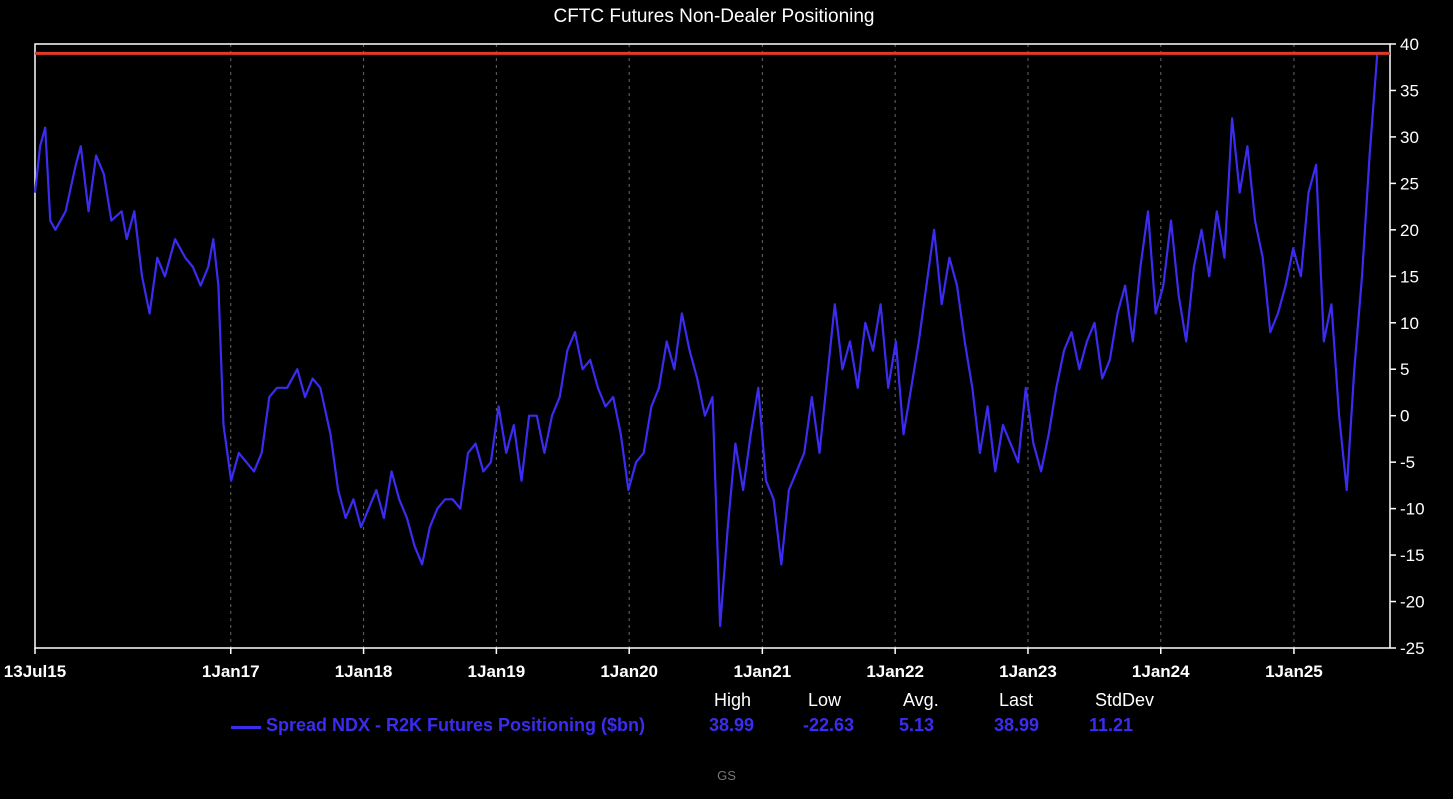 The width and height of the screenshot is (1453, 799). Describe the element at coordinates (1017, 725) in the screenshot. I see `stat-value-last: 38.99` at that location.